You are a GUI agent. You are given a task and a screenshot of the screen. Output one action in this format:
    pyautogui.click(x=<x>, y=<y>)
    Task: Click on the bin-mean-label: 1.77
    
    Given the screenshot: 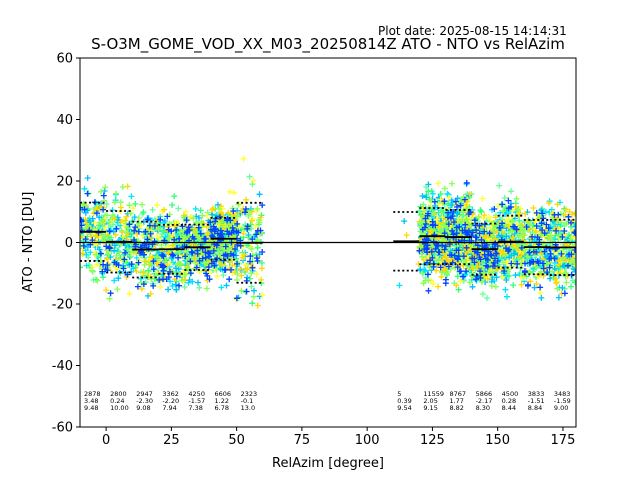 What is the action you would take?
    pyautogui.click(x=456, y=401)
    